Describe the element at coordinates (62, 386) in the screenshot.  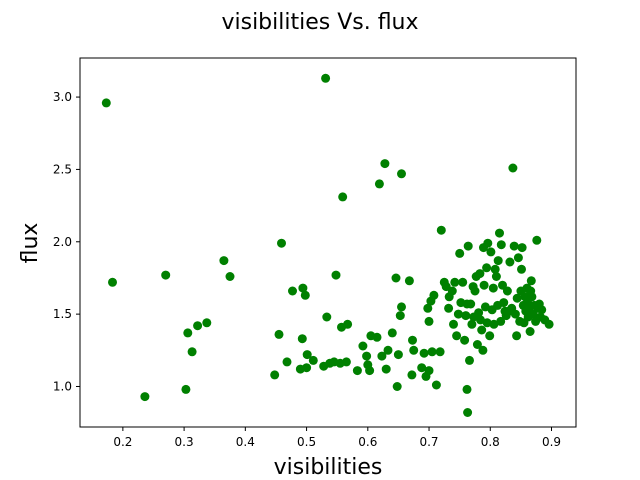
I see `y-tick-label: 1.0` at that location.